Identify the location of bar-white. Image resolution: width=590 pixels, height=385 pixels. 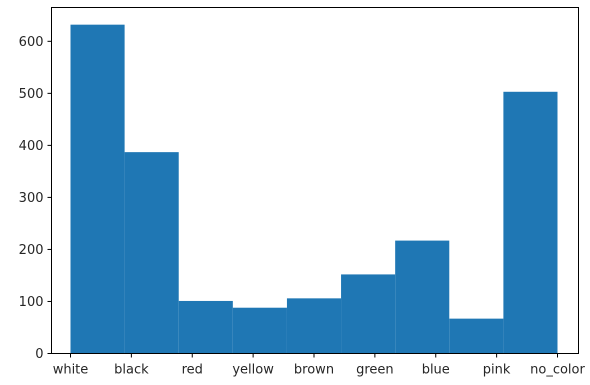
(97, 189).